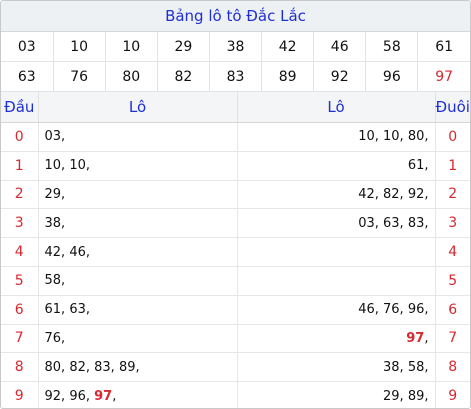  I want to click on tail-digit: 8, so click(452, 367).